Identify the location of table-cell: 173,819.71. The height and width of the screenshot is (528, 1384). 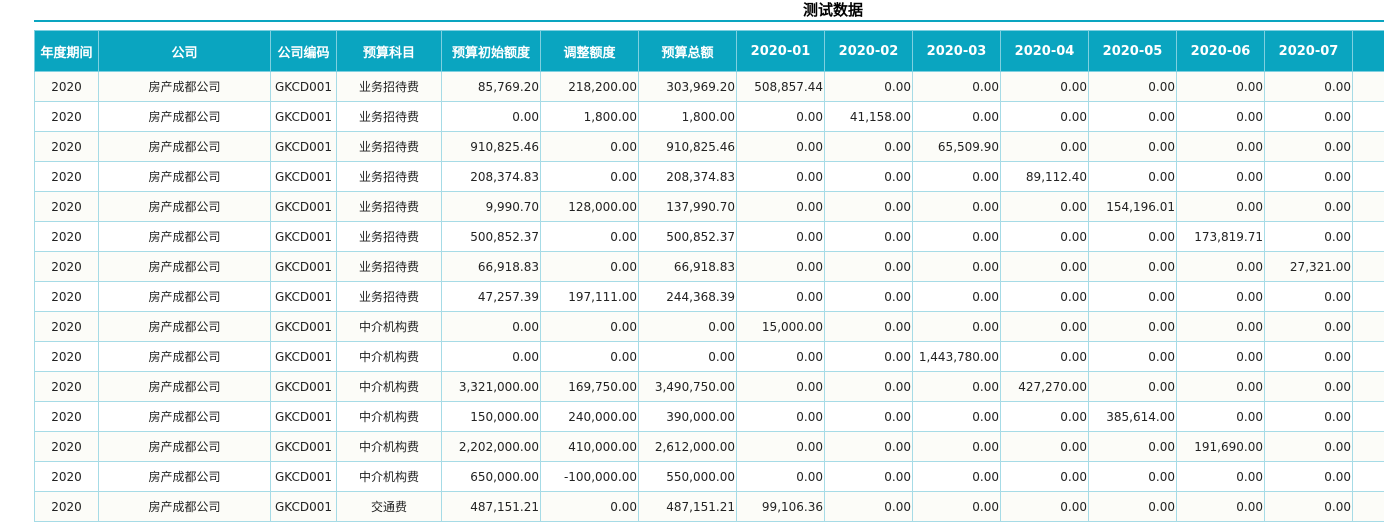
(1220, 236).